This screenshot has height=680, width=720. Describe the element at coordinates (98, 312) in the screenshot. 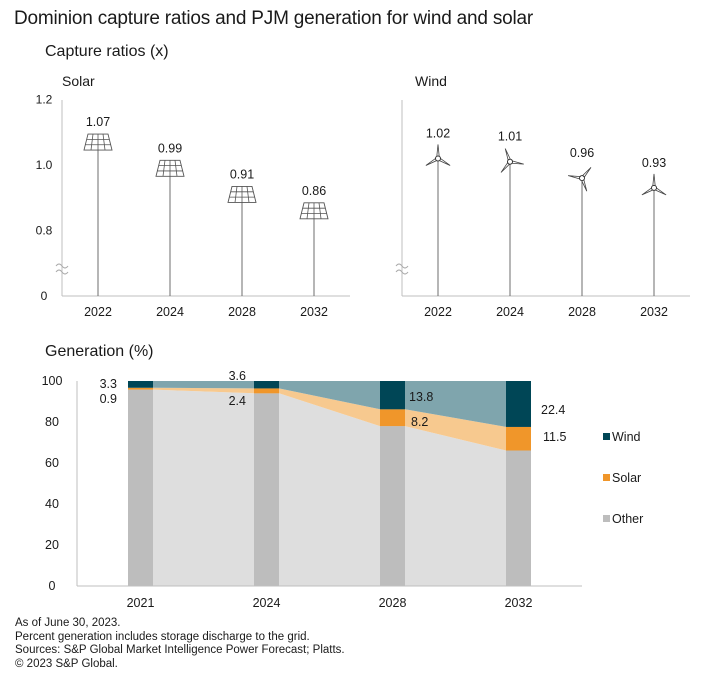

I see `solar-x-tick-label: 2022` at that location.